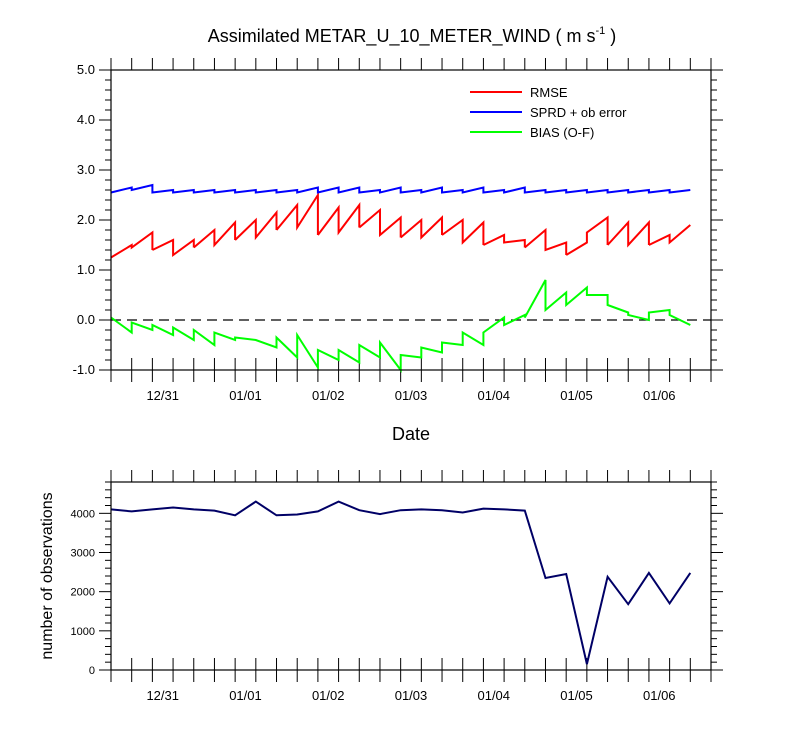 The height and width of the screenshot is (750, 800). Describe the element at coordinates (86, 119) in the screenshot. I see `y-tick-label: 4.0` at that location.